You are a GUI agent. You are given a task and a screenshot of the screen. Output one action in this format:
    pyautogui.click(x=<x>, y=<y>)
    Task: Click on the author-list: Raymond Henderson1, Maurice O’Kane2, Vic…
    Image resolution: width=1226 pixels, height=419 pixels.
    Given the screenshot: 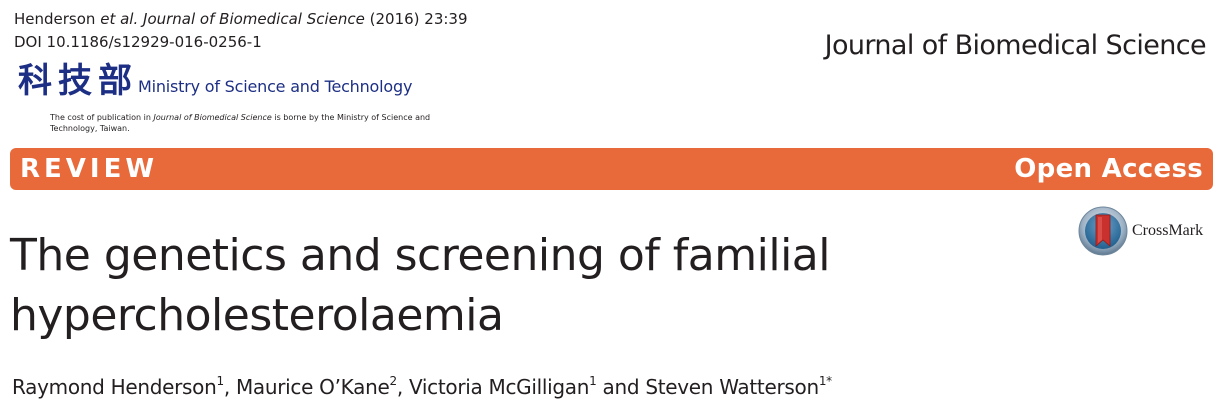 What is the action you would take?
    pyautogui.click(x=422, y=387)
    